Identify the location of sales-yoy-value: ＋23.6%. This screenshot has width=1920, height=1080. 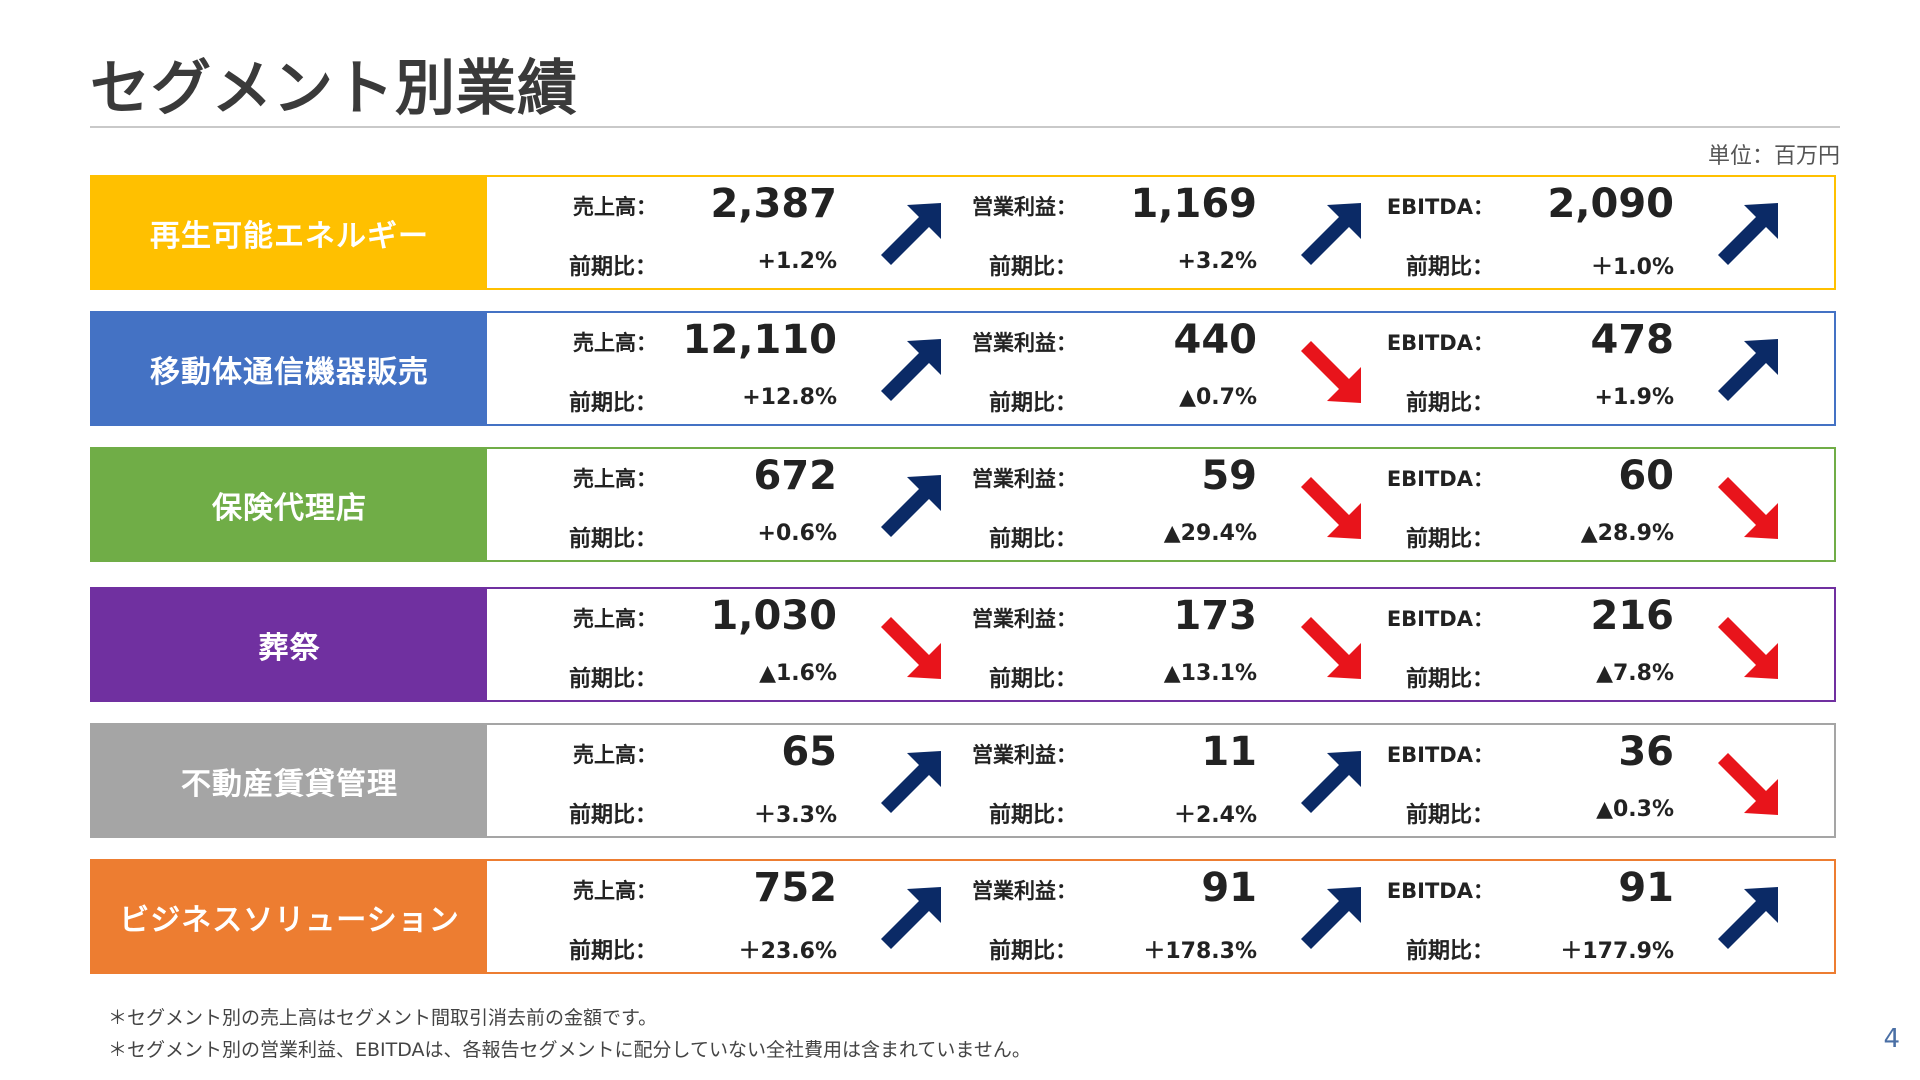
(787, 951).